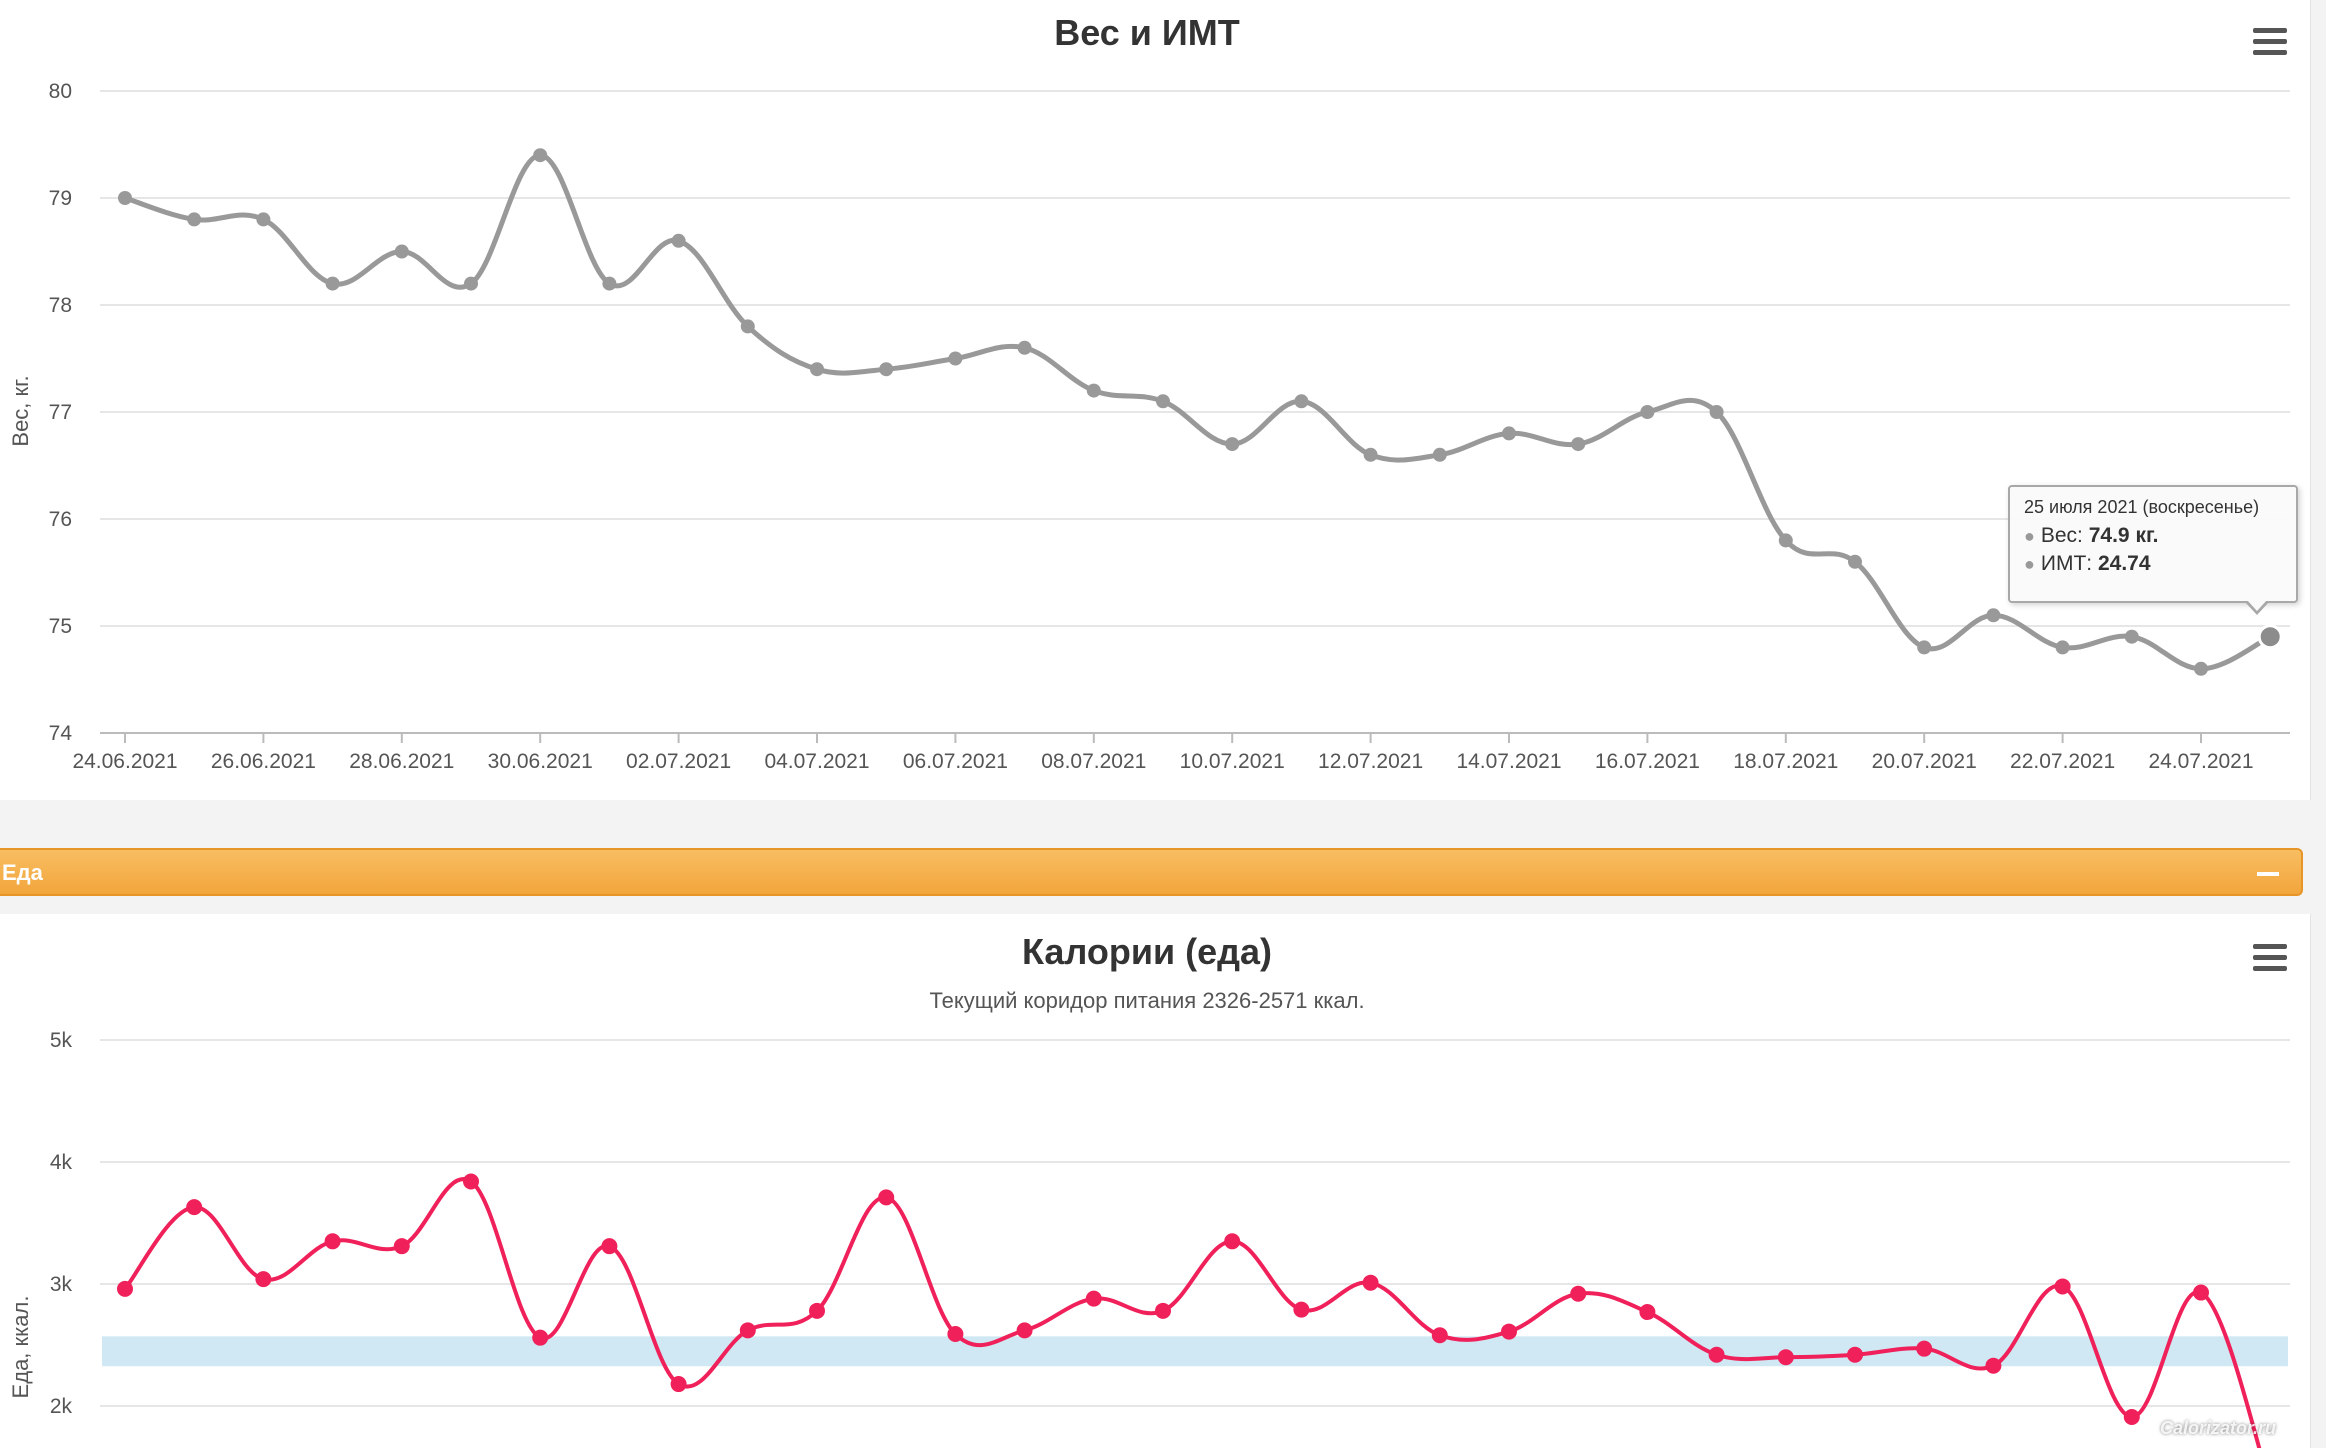 Image resolution: width=2326 pixels, height=1448 pixels. Describe the element at coordinates (2270, 958) in the screenshot. I see `calories-chart-menu-icon` at that location.